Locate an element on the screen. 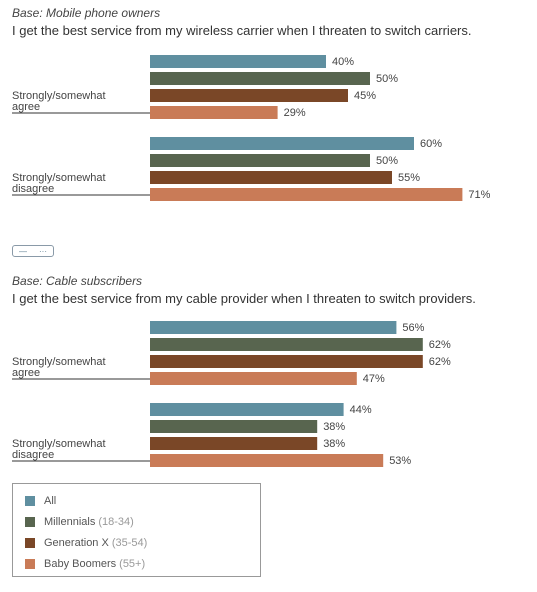  legend-item-all: All is located at coordinates (142, 500).